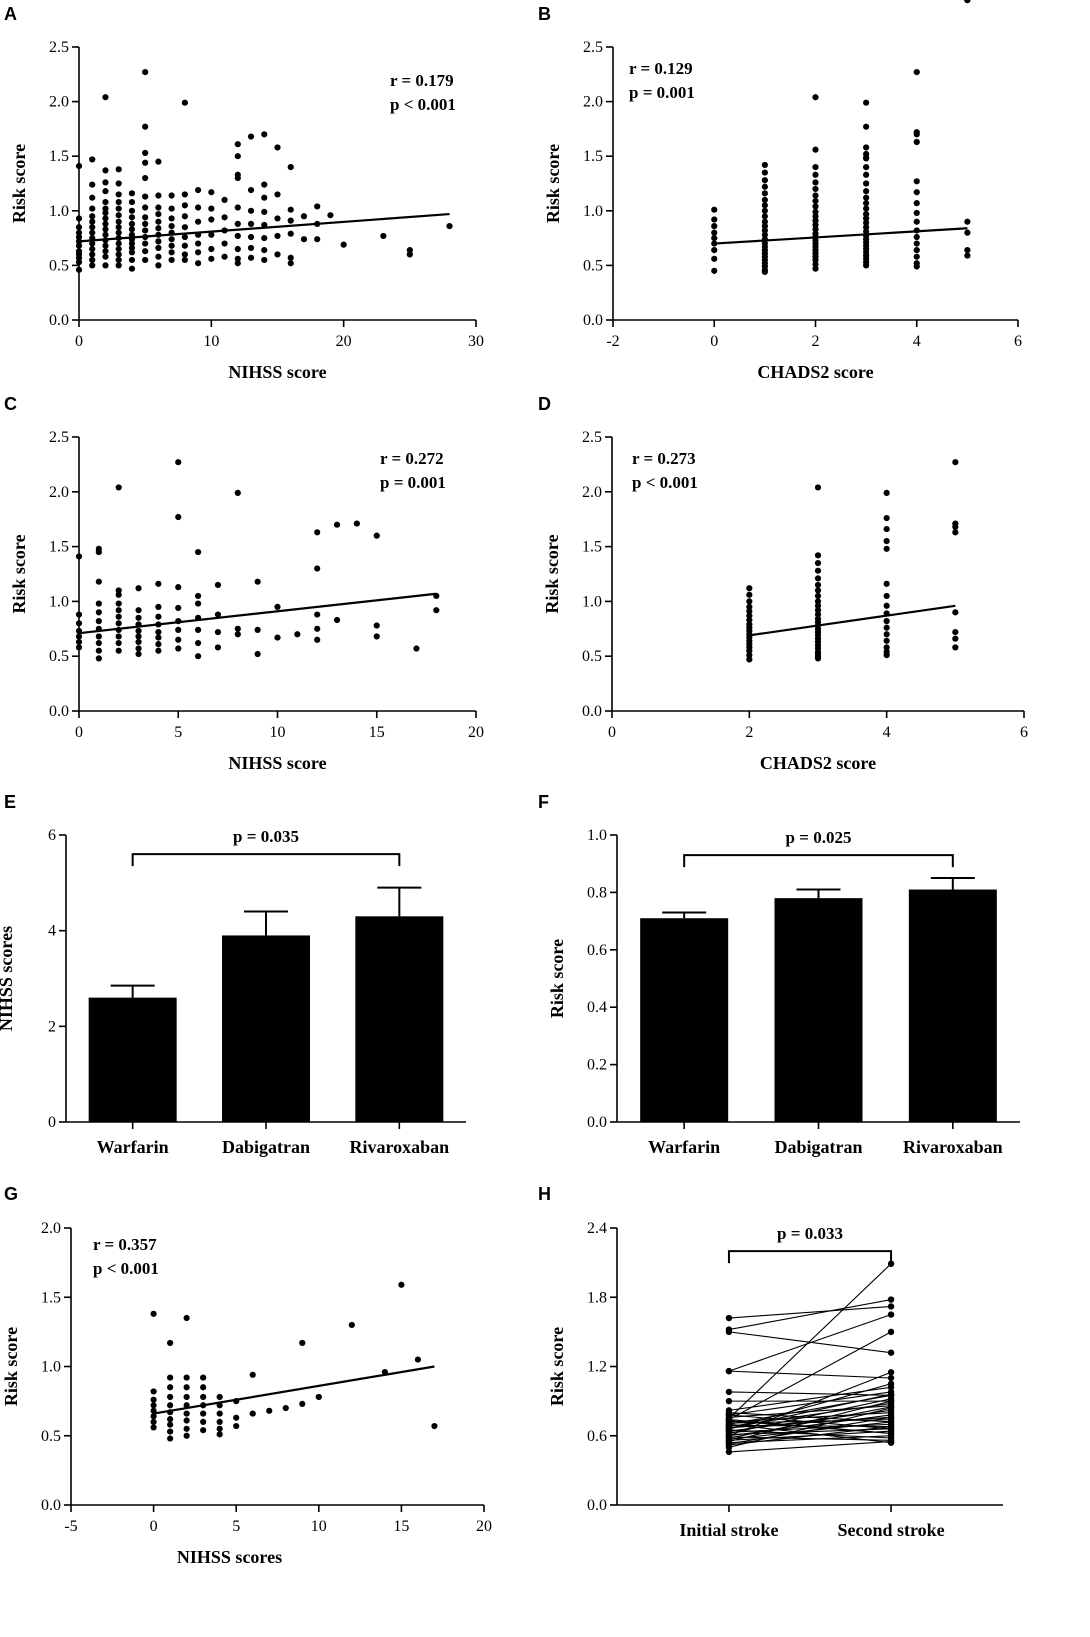  What do you see at coordinates (543, 802) in the screenshot?
I see `panel-letter: F` at bounding box center [543, 802].